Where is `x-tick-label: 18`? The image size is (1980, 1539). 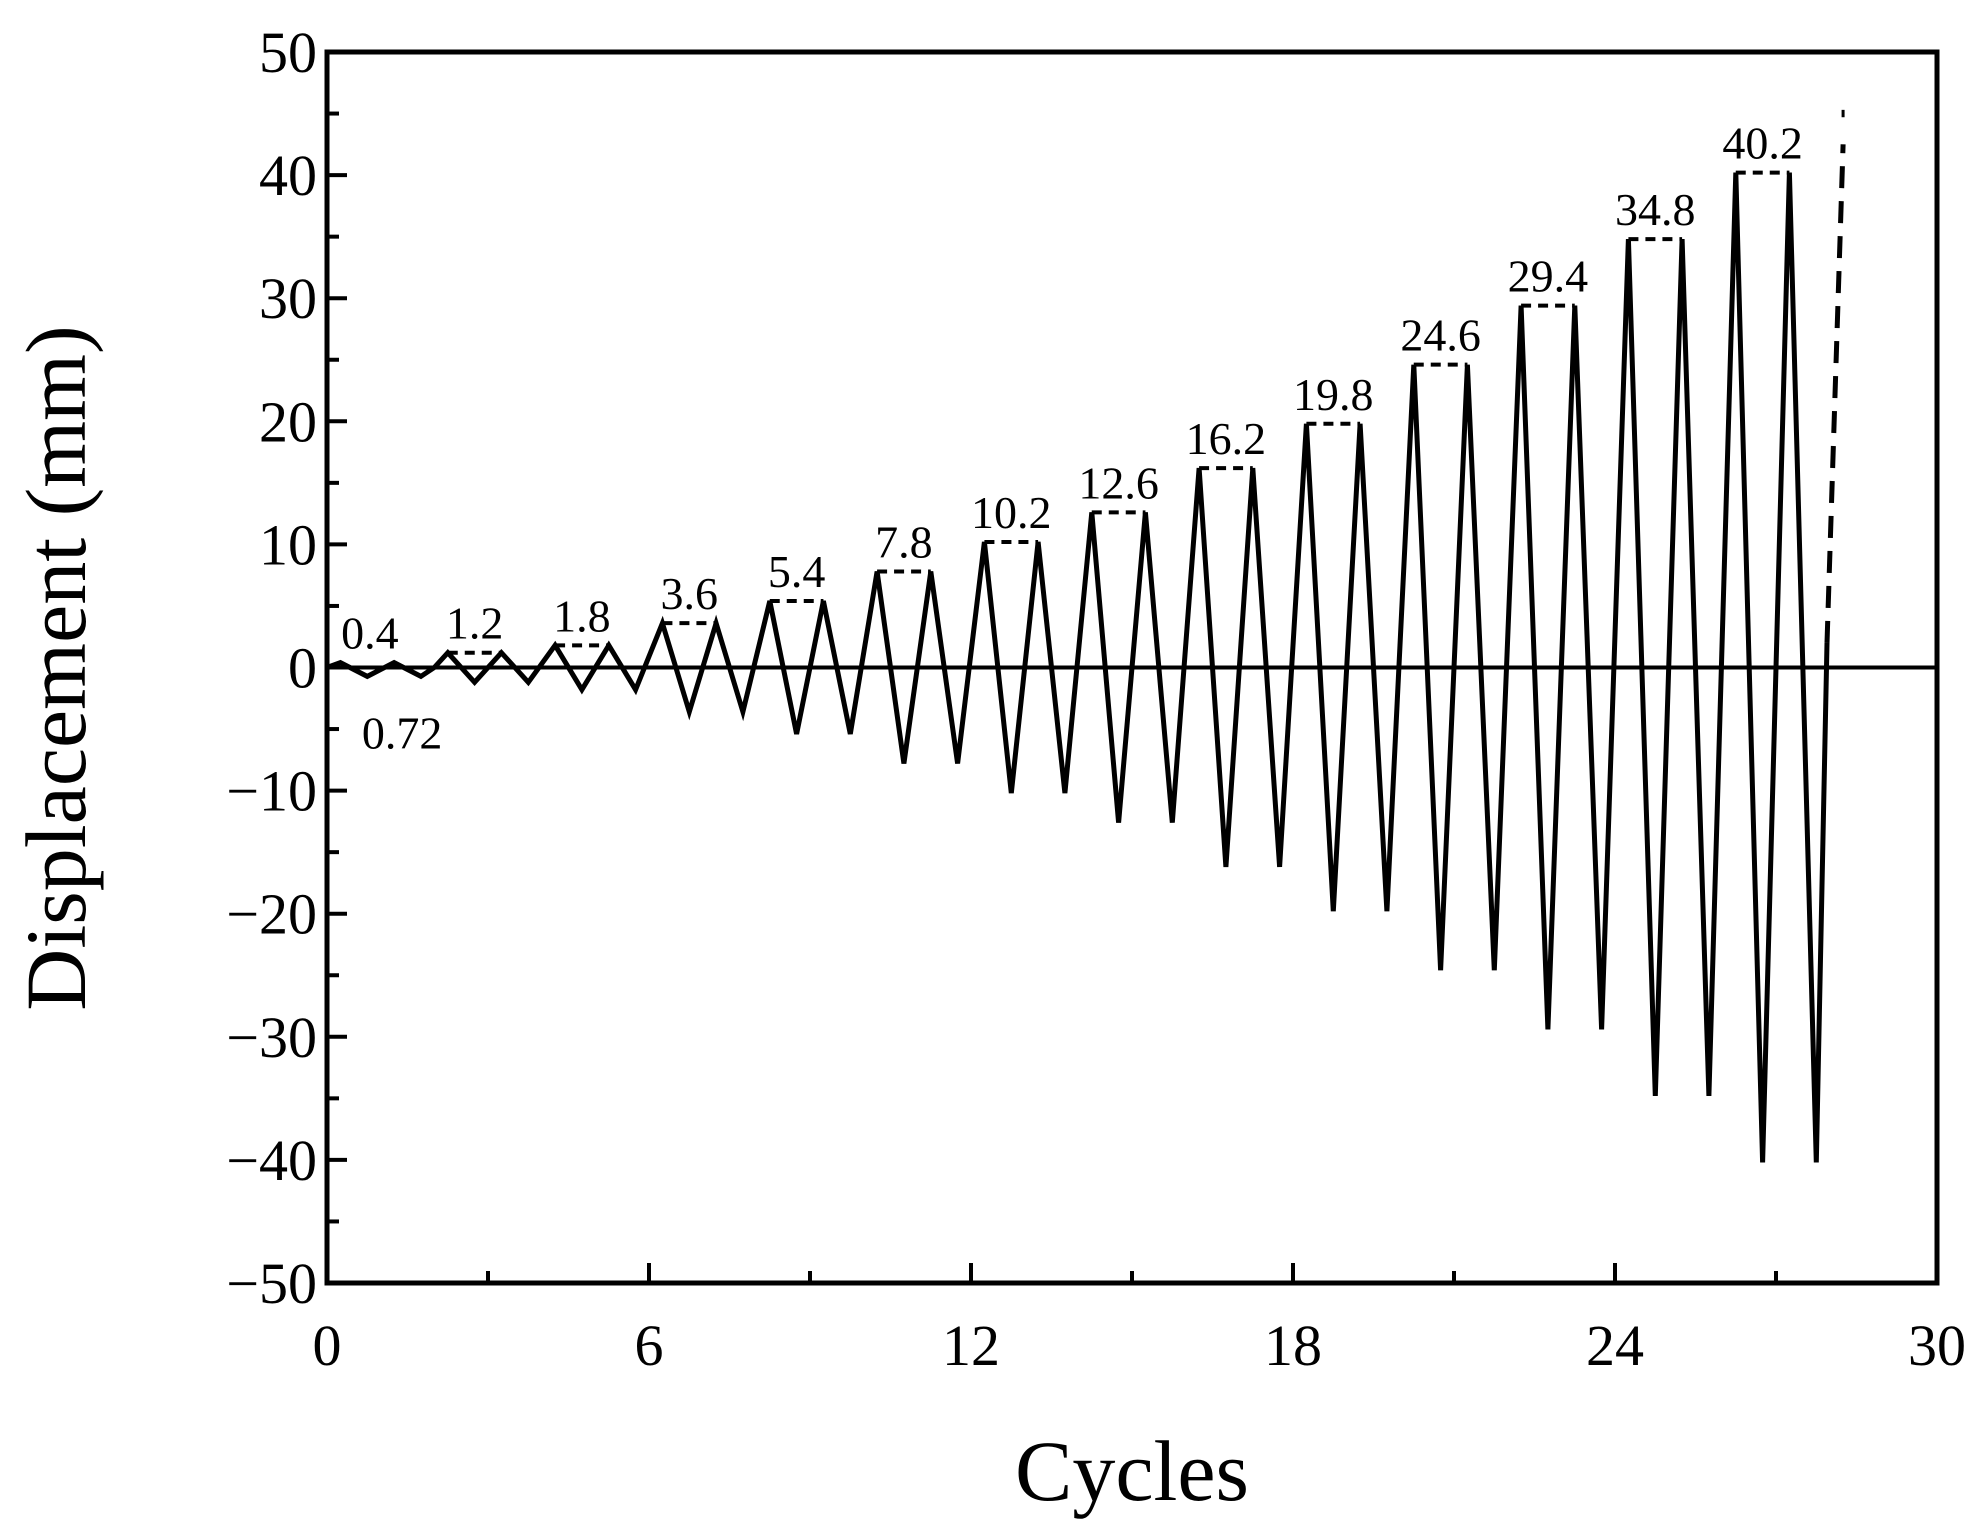 x-tick-label: 18 is located at coordinates (1293, 1345).